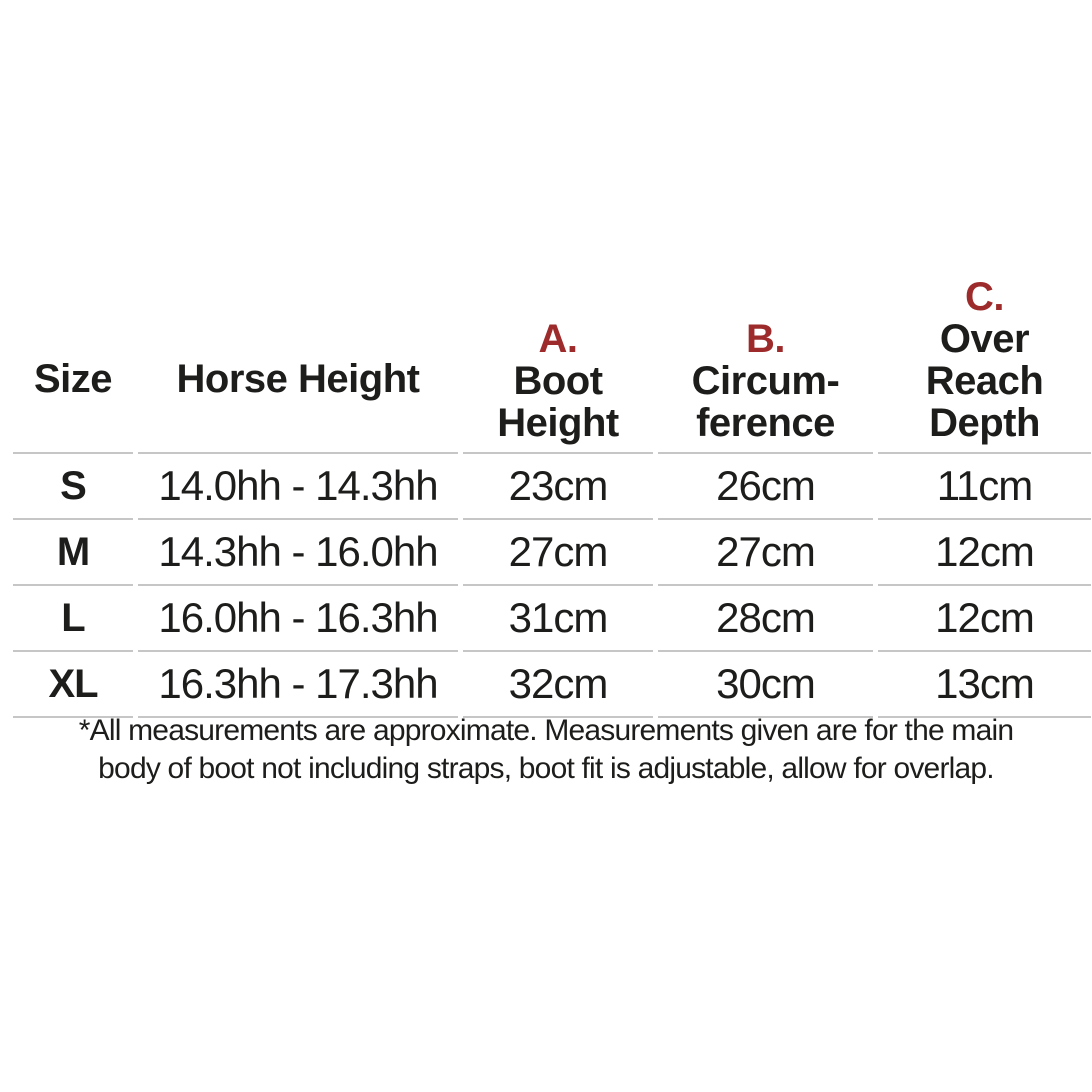  Describe the element at coordinates (558, 685) in the screenshot. I see `boot-height-cell: 32cm` at that location.